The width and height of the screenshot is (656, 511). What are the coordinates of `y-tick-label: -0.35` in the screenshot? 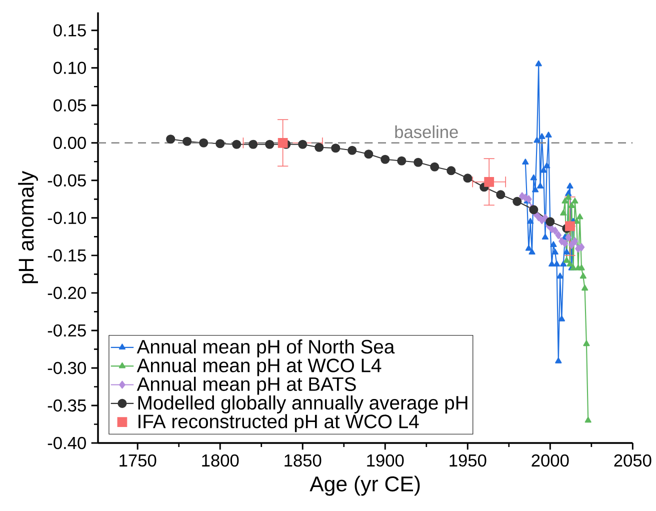 It's located at (67, 405).